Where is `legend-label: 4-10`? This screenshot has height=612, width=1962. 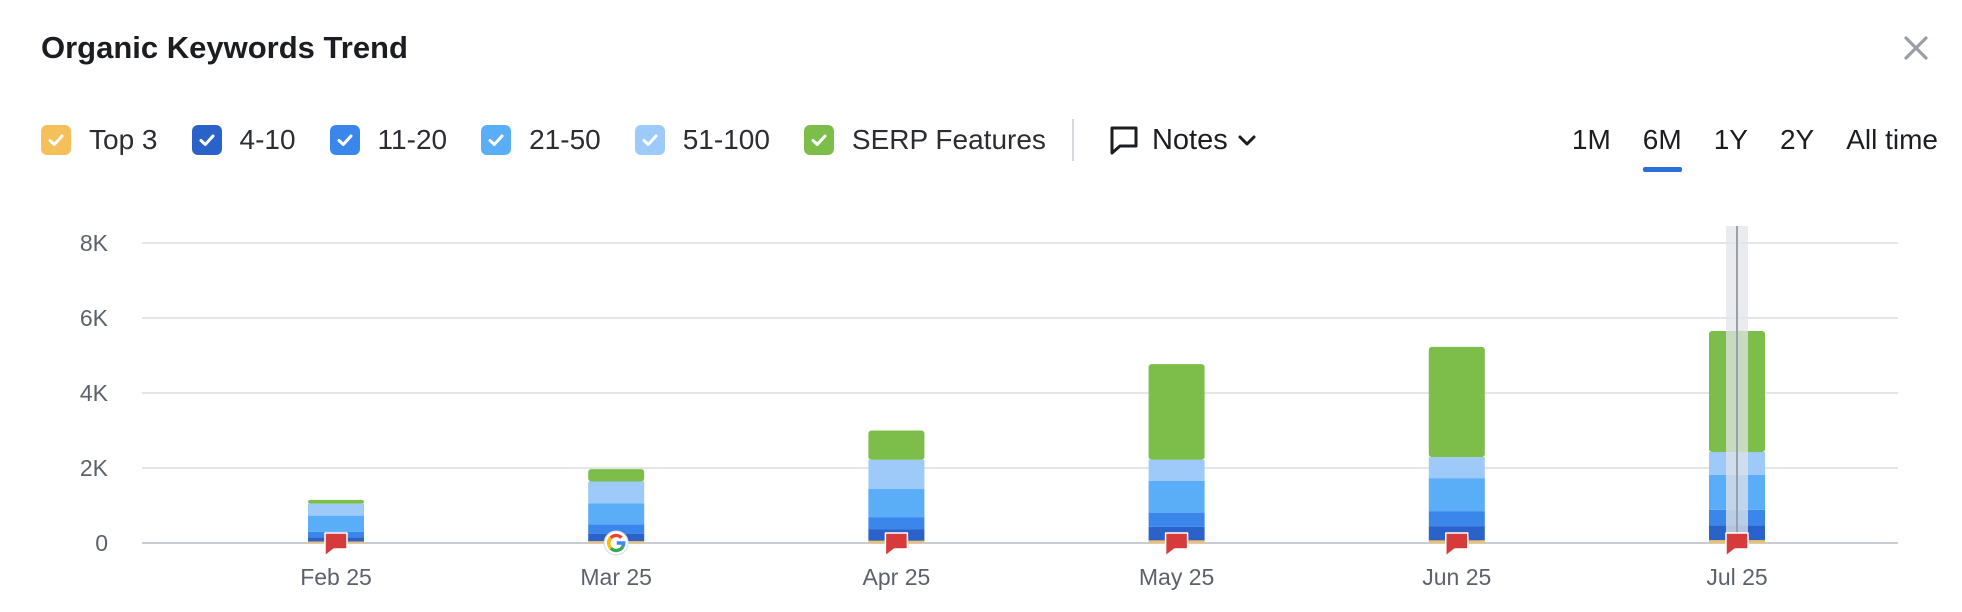 legend-label: 4-10 is located at coordinates (267, 139).